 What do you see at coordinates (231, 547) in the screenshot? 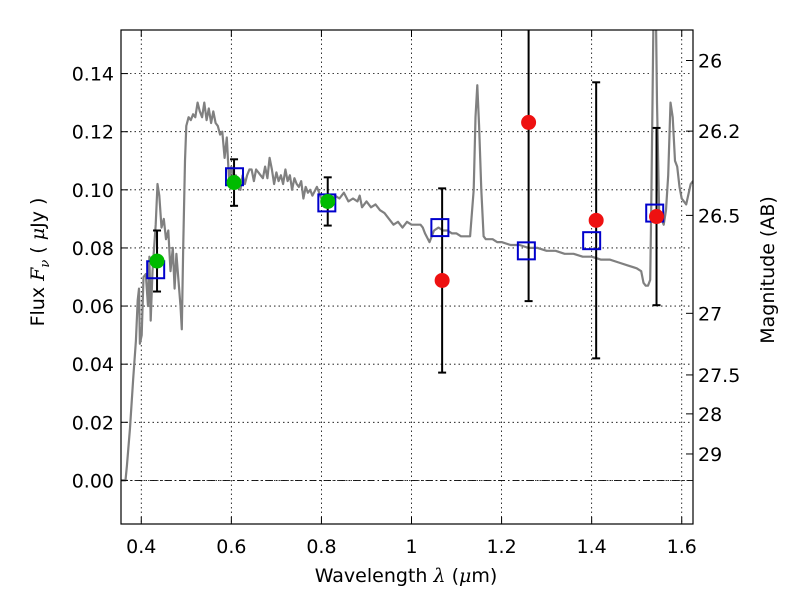
I see `x-tick-label: 0.6` at bounding box center [231, 547].